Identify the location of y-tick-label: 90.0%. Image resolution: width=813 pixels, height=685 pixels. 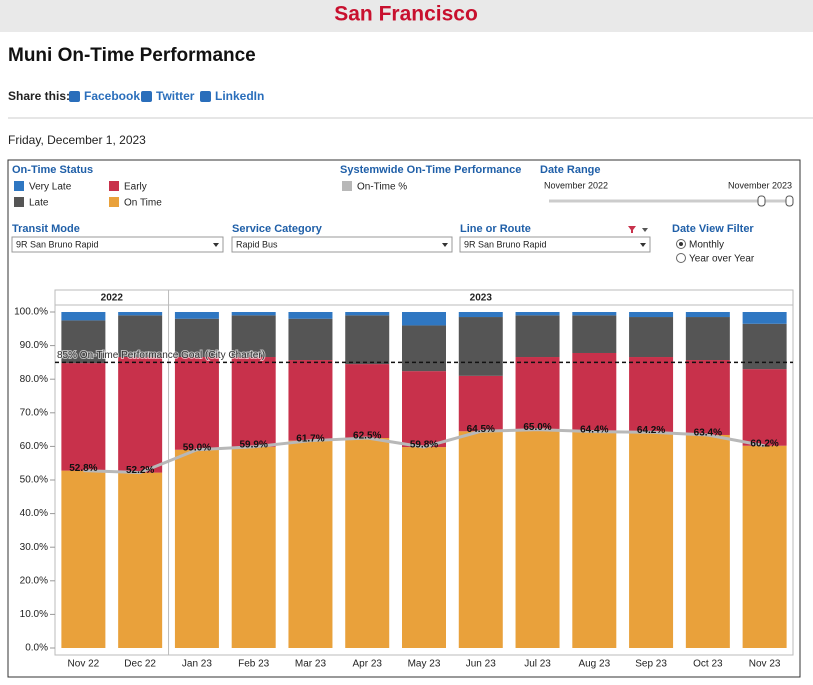
(34, 345).